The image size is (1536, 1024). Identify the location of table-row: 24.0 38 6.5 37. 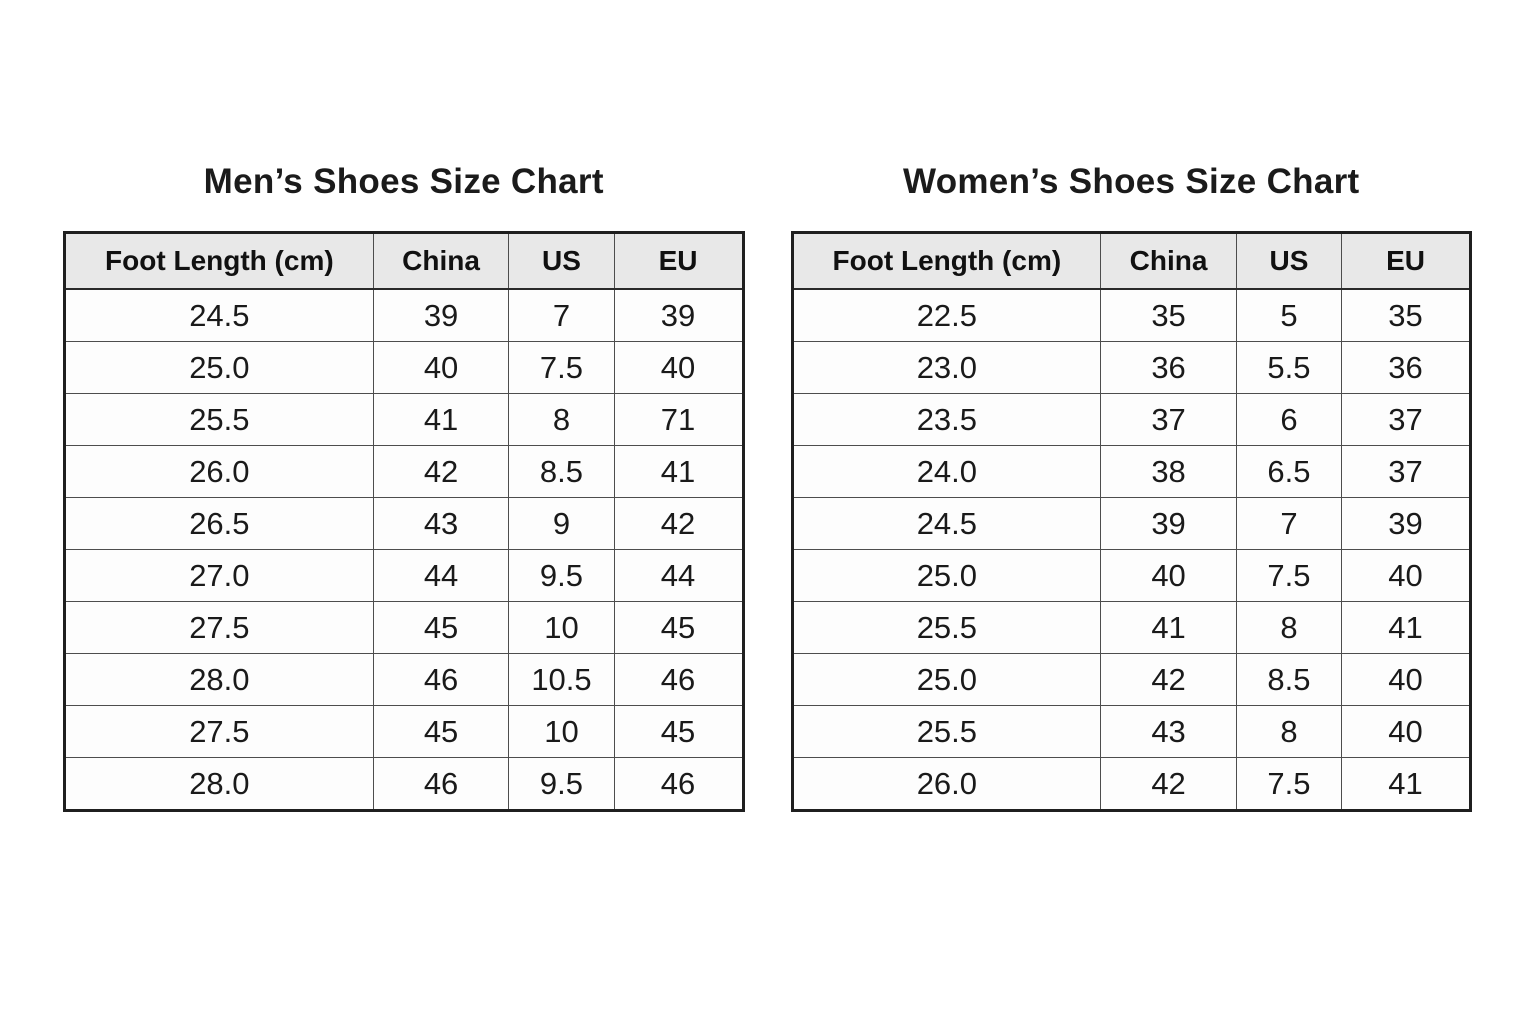
(1131, 471).